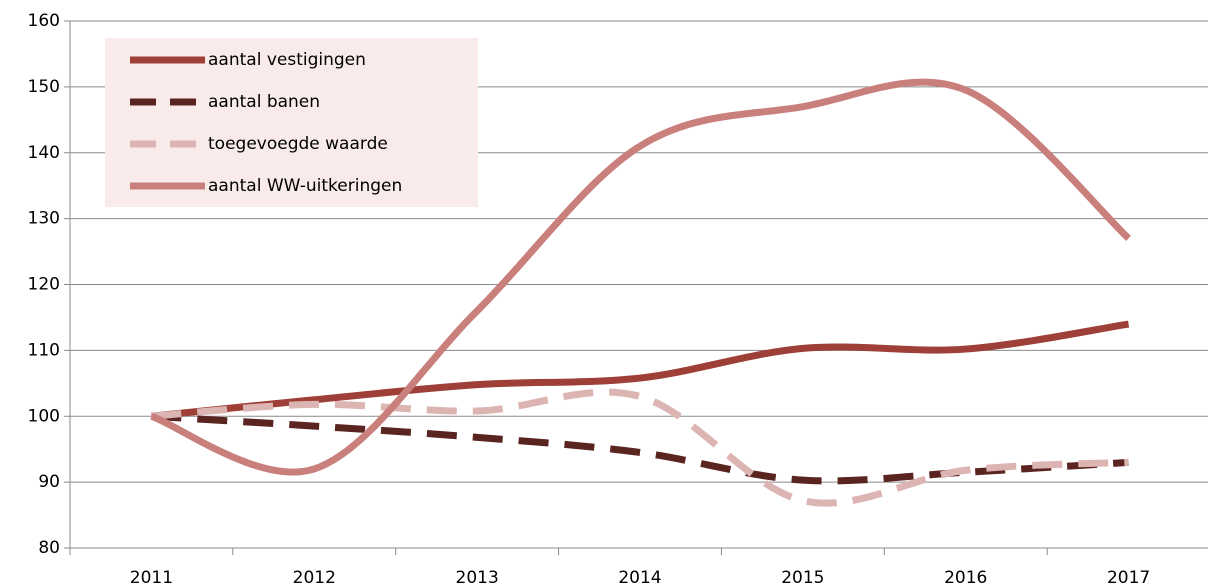 The image size is (1208, 588). I want to click on y-tick-label: 130, so click(44, 219).